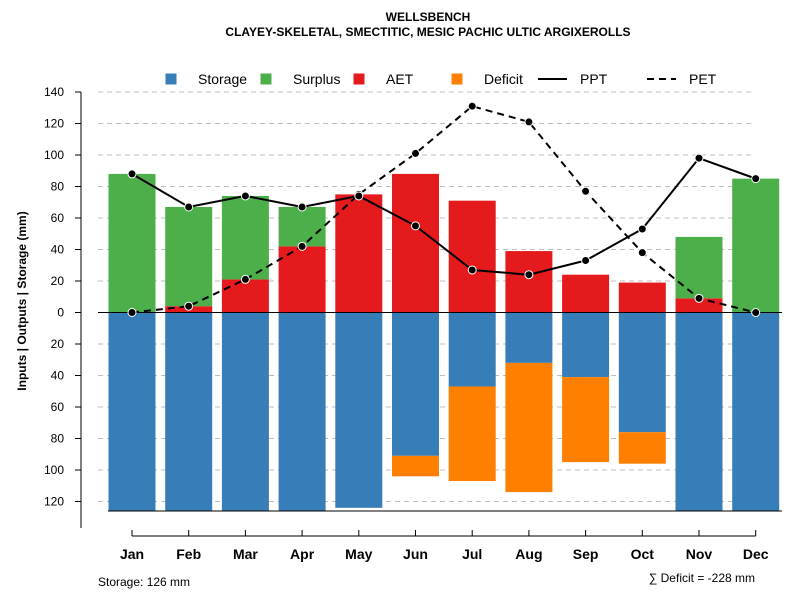  I want to click on y-axis: 140 120 100 80 60 40 20 0 20 40 60 80 100 120, so click(63, 306).